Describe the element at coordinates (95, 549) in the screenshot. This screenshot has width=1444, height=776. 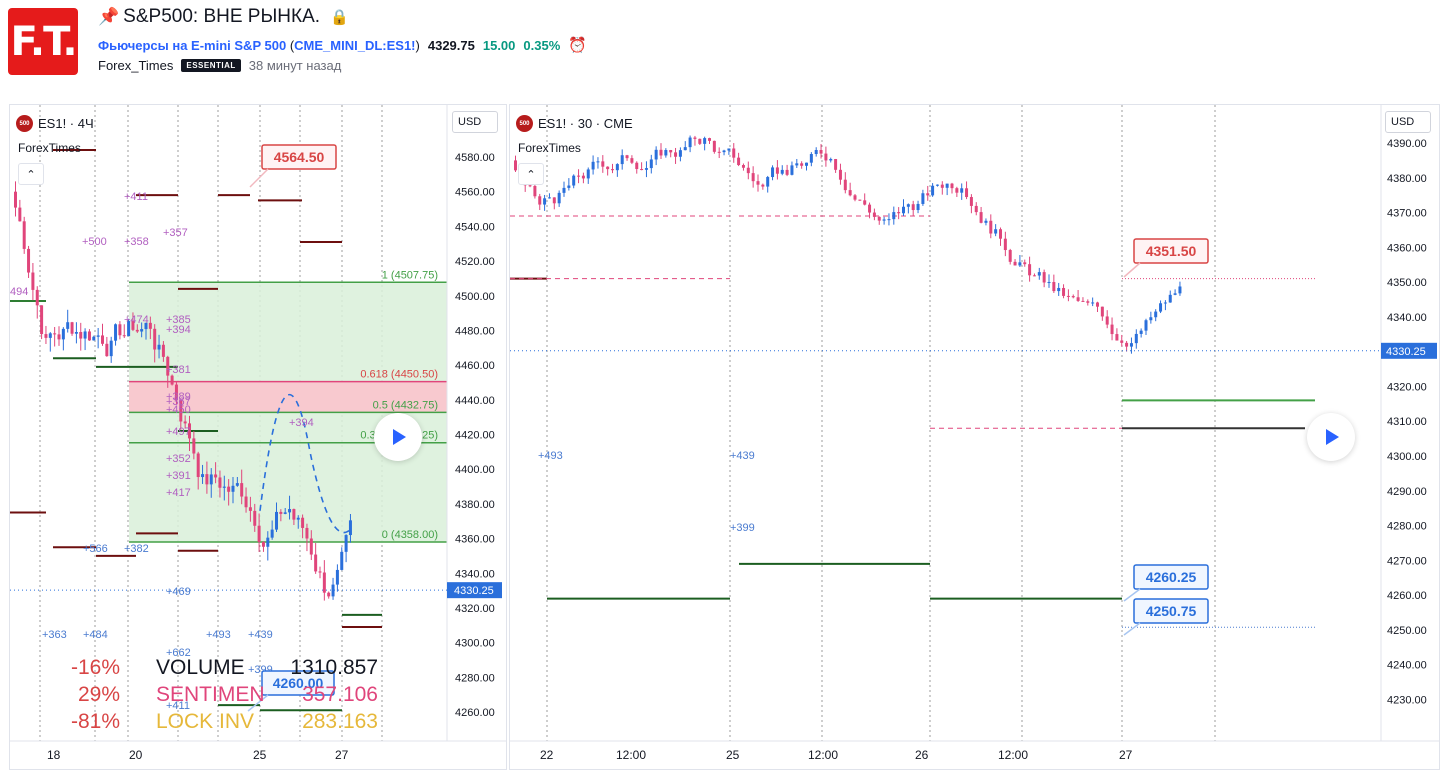
I see `annotation-label: +566` at that location.